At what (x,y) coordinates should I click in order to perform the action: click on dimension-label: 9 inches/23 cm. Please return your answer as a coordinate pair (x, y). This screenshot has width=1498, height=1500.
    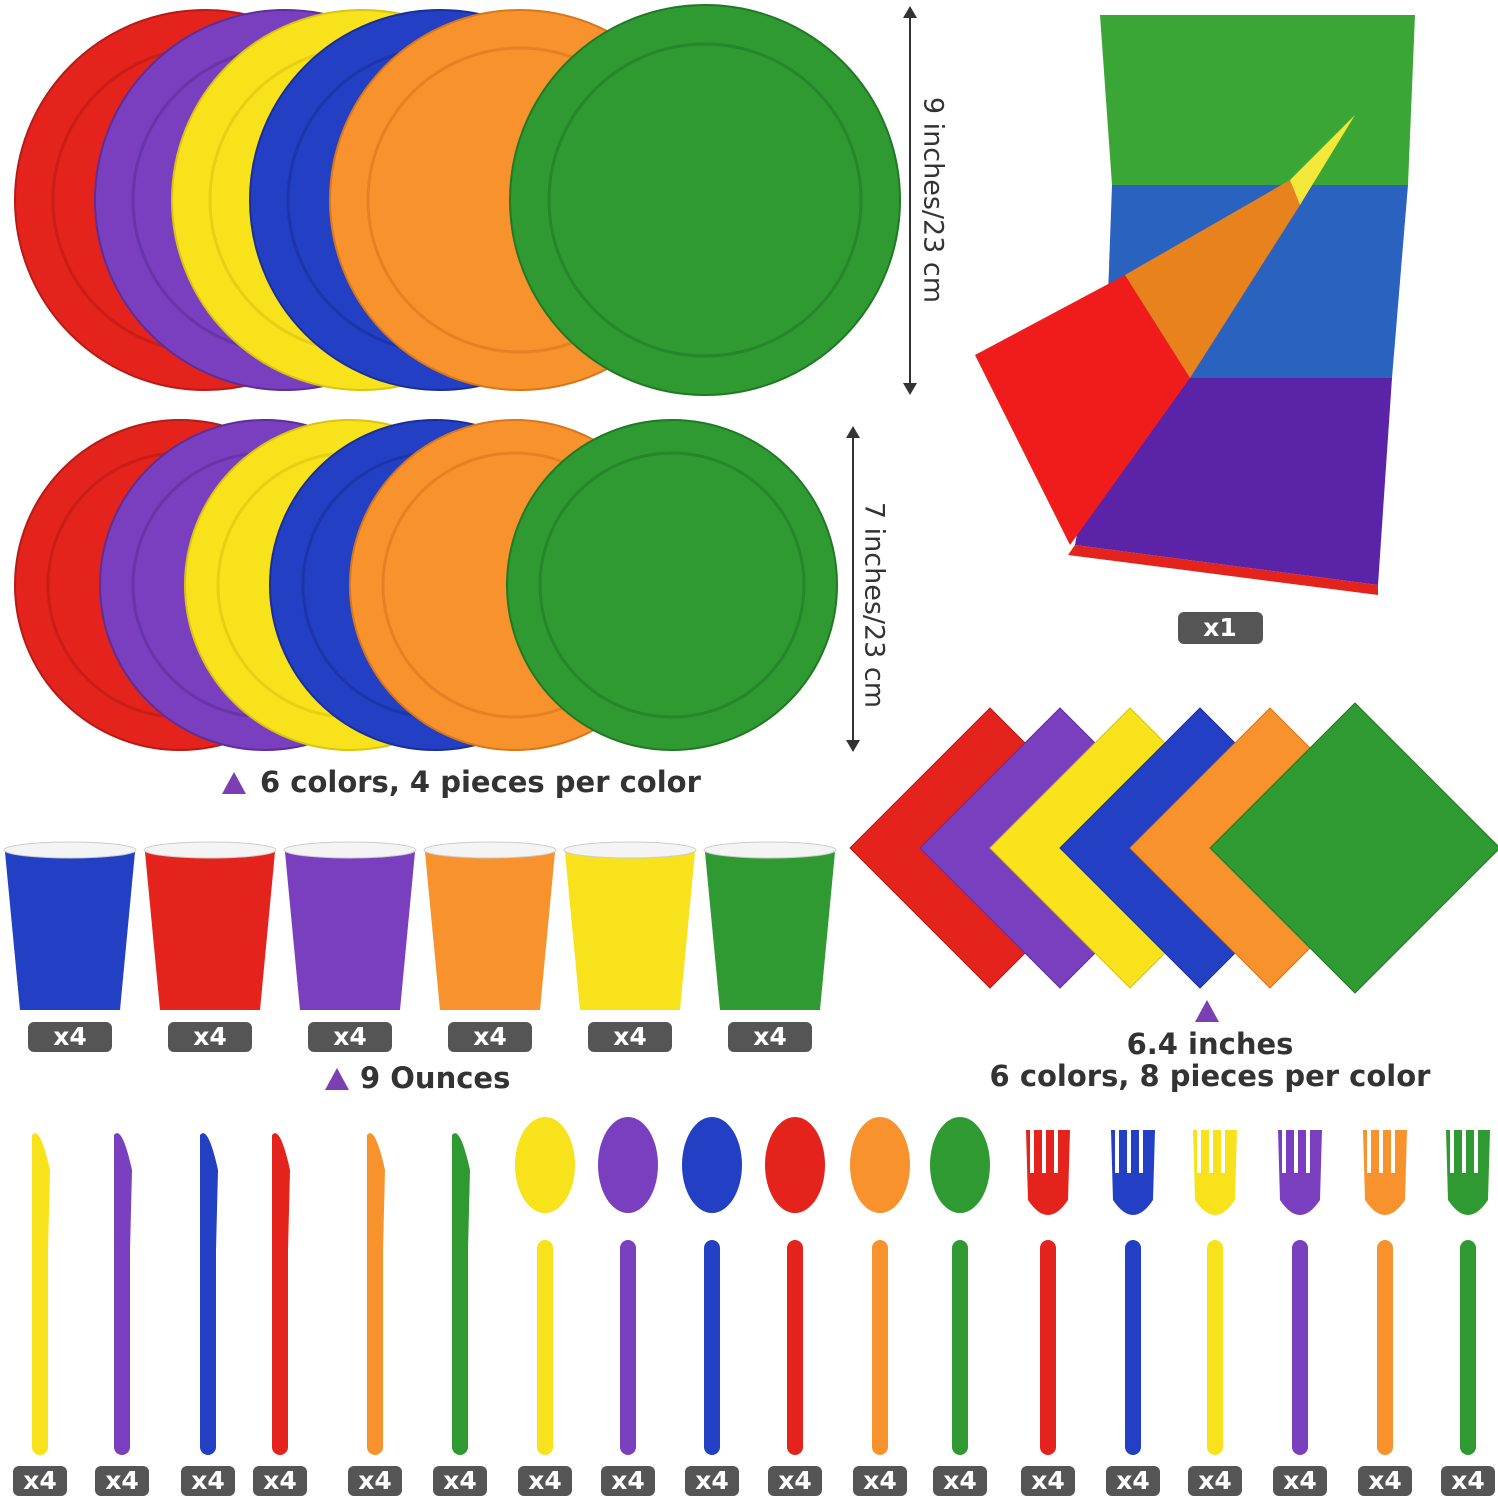
    Looking at the image, I should click on (933, 200).